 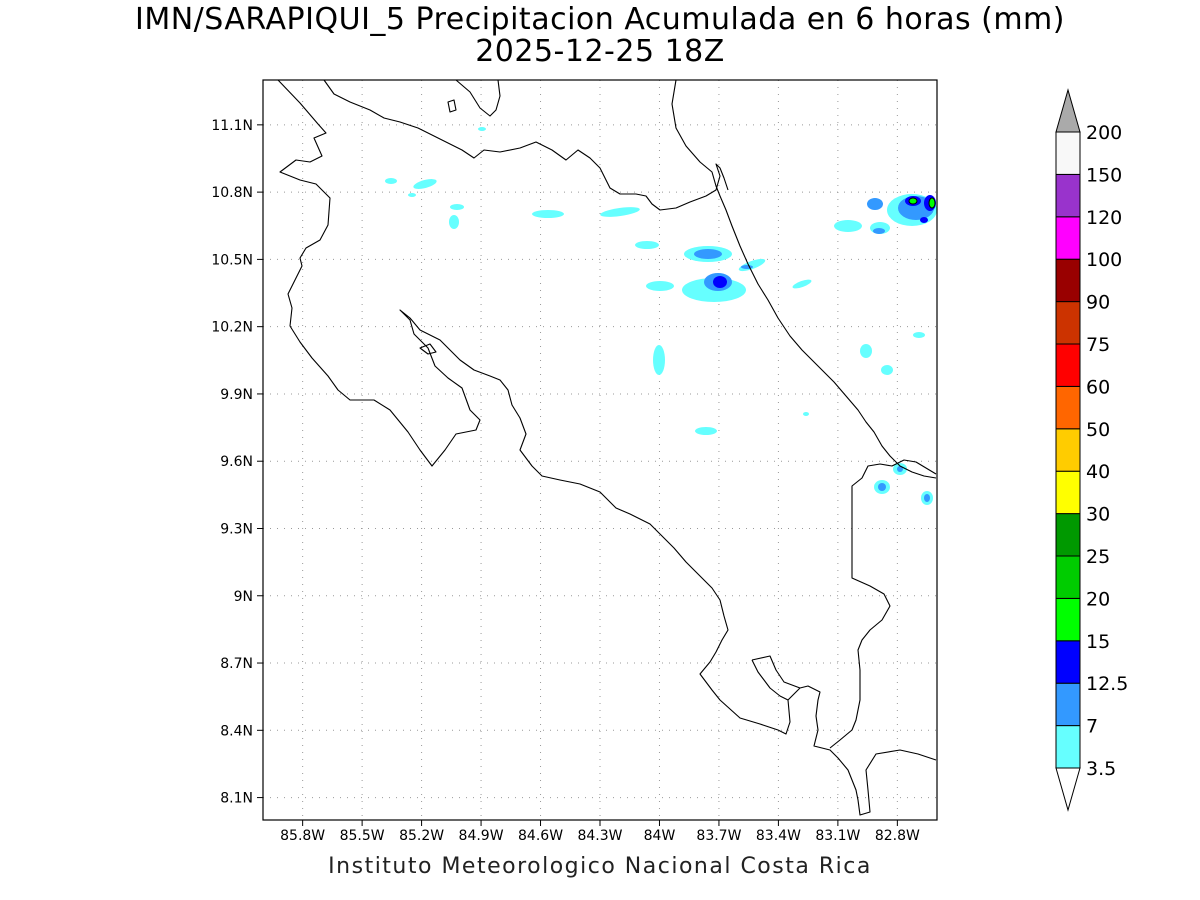 What do you see at coordinates (600, 51) in the screenshot?
I see `chart-subtitle: 2025-12-25 18Z` at bounding box center [600, 51].